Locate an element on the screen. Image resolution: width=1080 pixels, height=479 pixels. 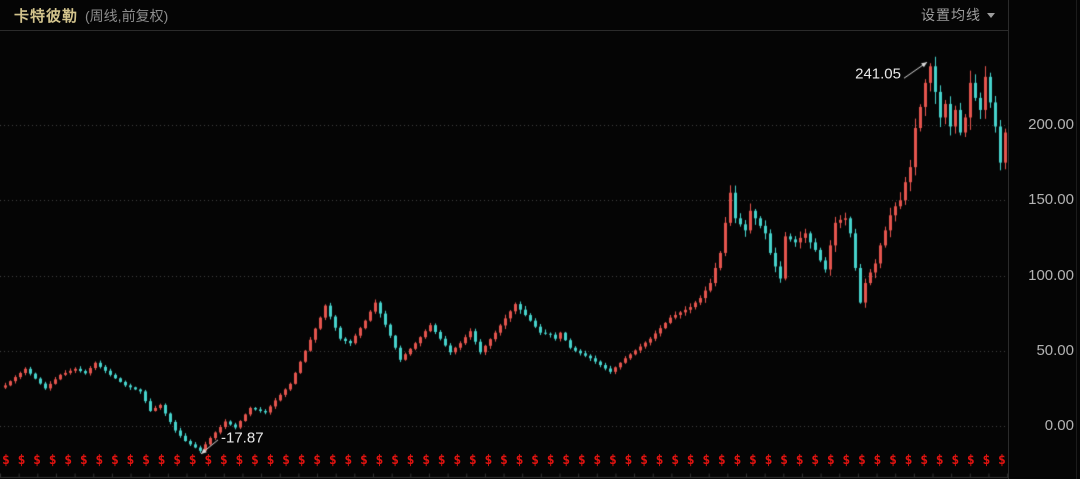
y-axis-label: 200.00 is located at coordinates (1051, 124).